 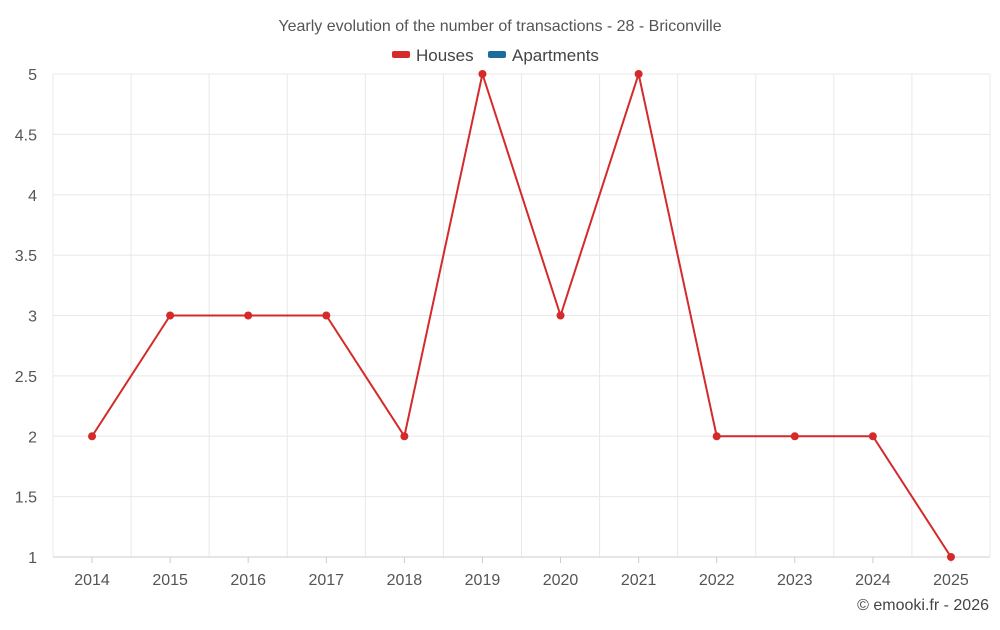 I want to click on credit-text: © emooki.fr - 2026, so click(x=923, y=605).